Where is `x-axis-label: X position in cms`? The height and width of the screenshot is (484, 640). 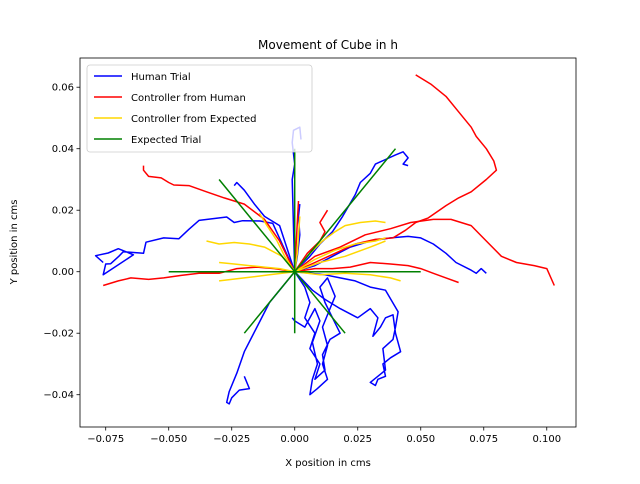
x-axis-label: X position in cms is located at coordinates (328, 463).